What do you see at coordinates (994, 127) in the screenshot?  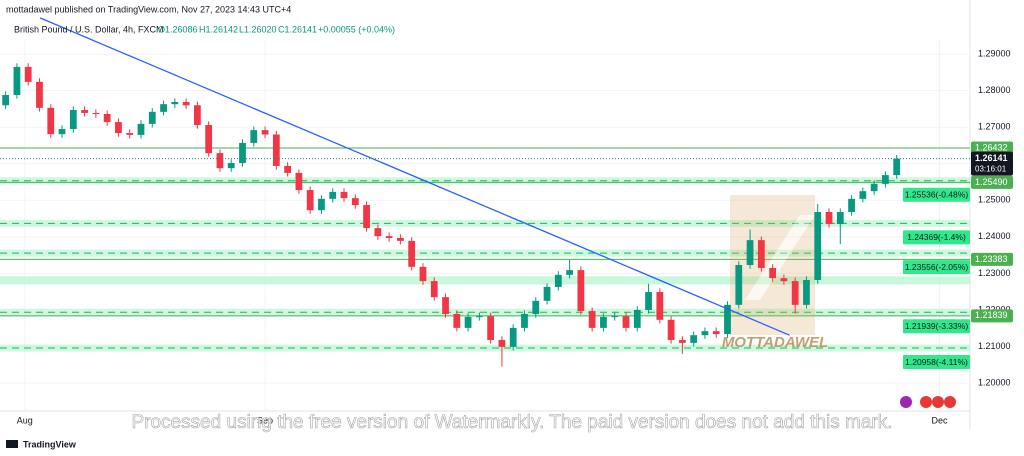 I see `y-tick-label: 1.27000` at bounding box center [994, 127].